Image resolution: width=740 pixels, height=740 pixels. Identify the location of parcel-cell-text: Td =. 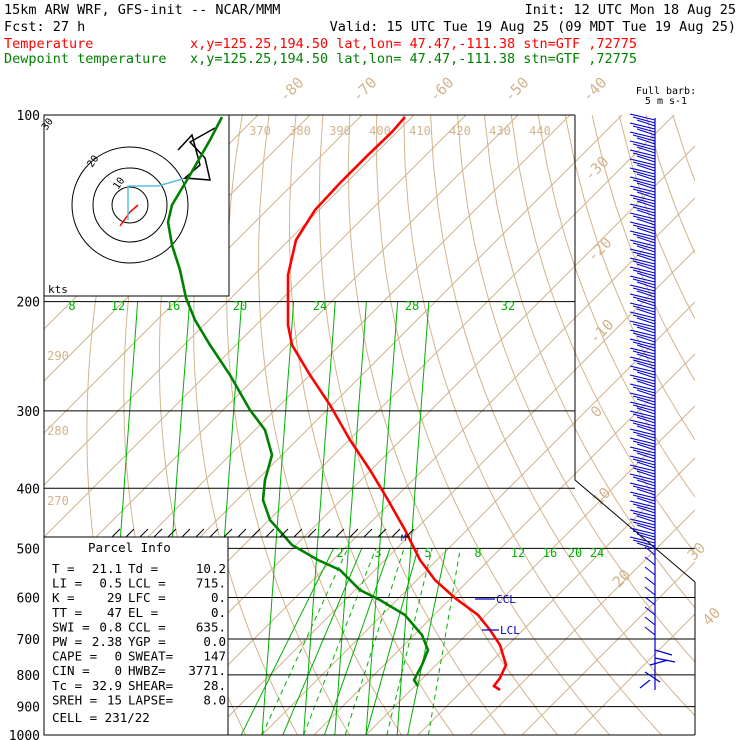
(143, 568).